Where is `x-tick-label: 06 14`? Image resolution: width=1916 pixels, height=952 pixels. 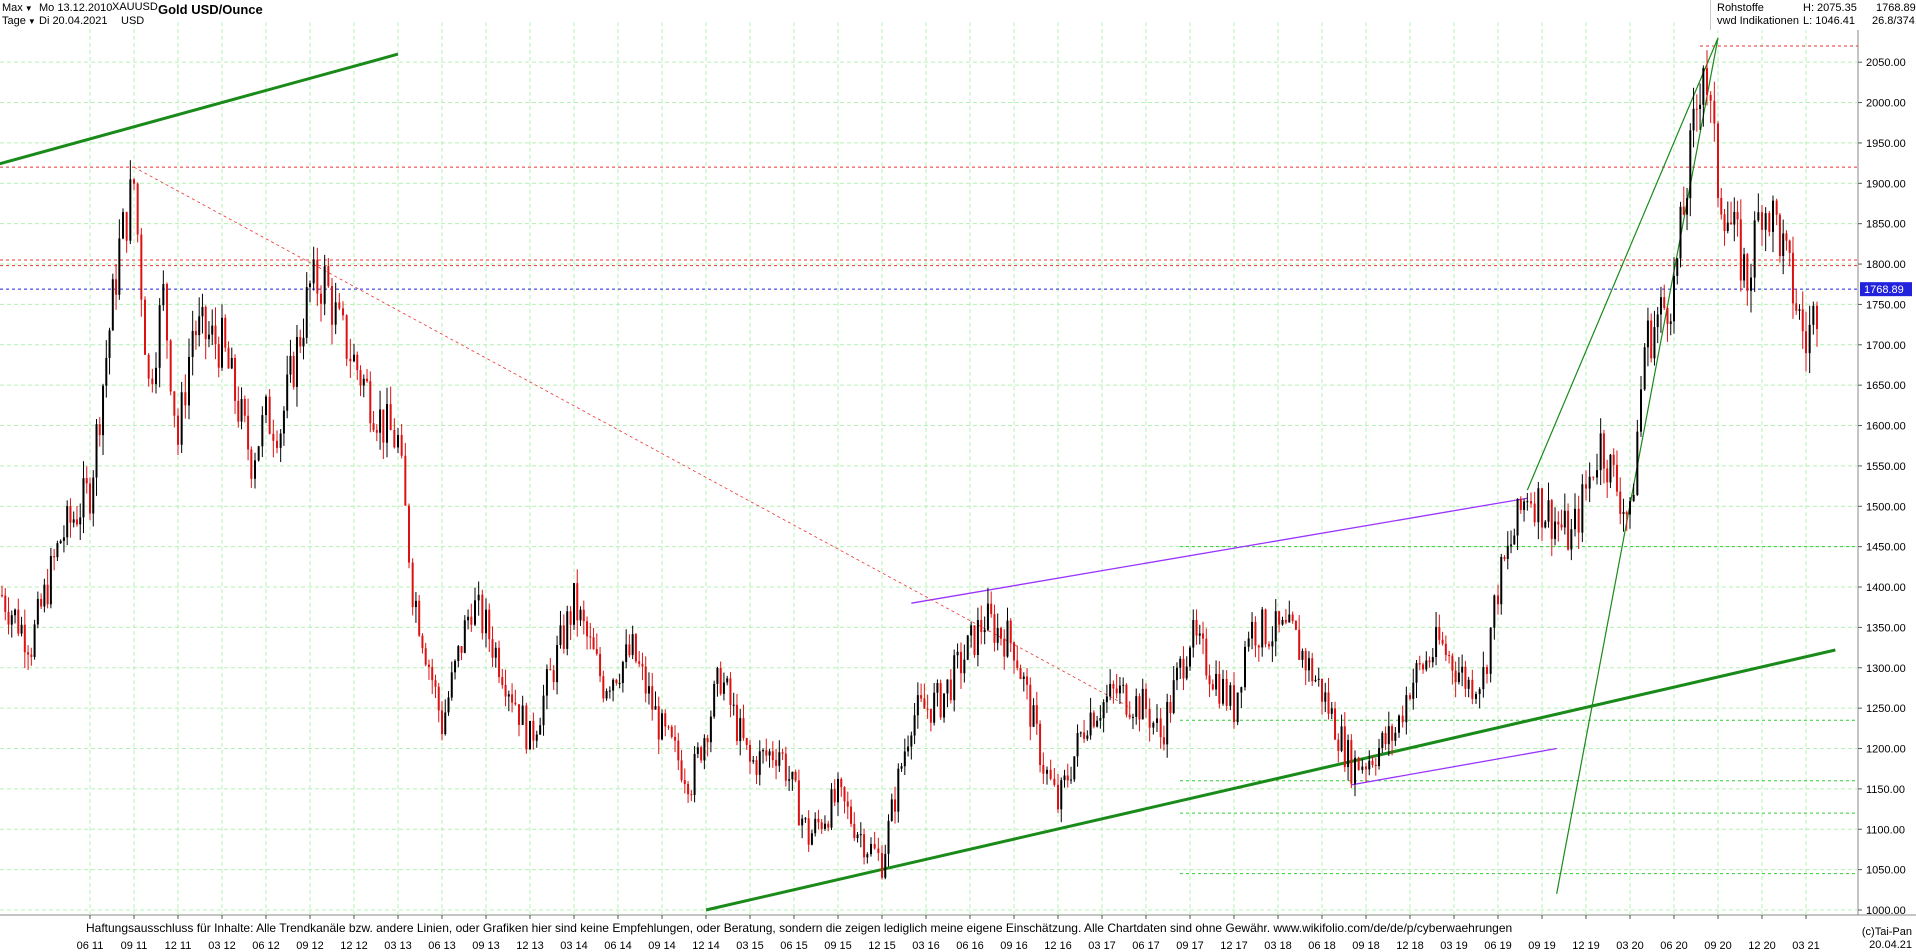 x-tick-label: 06 14 is located at coordinates (618, 946).